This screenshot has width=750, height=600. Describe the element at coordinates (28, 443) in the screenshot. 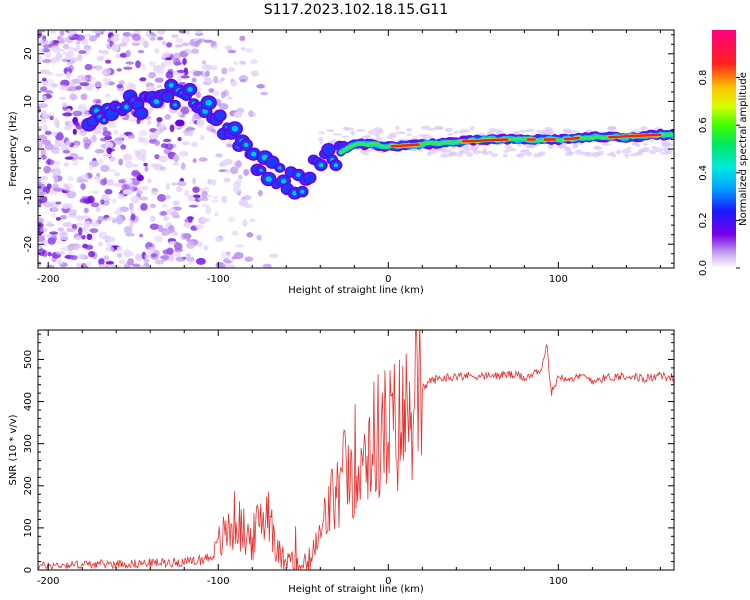

I see `snr-y-tick-label: 300` at that location.